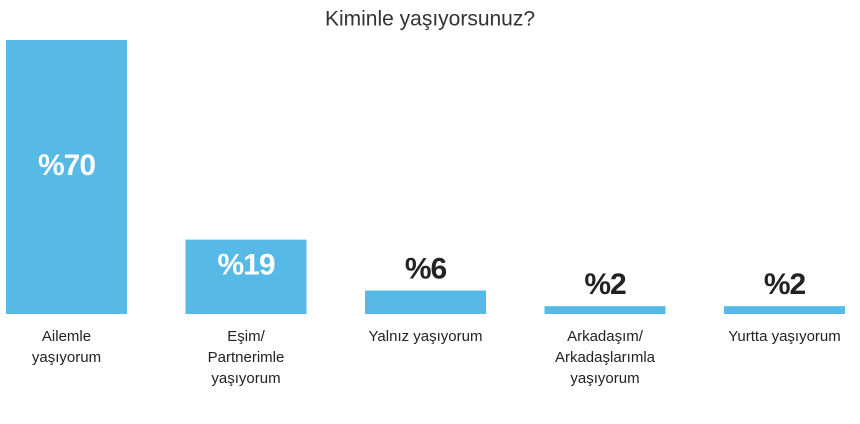 The image size is (860, 424). Describe the element at coordinates (784, 336) in the screenshot. I see `category-label: Yurtta yaşıyorum` at that location.